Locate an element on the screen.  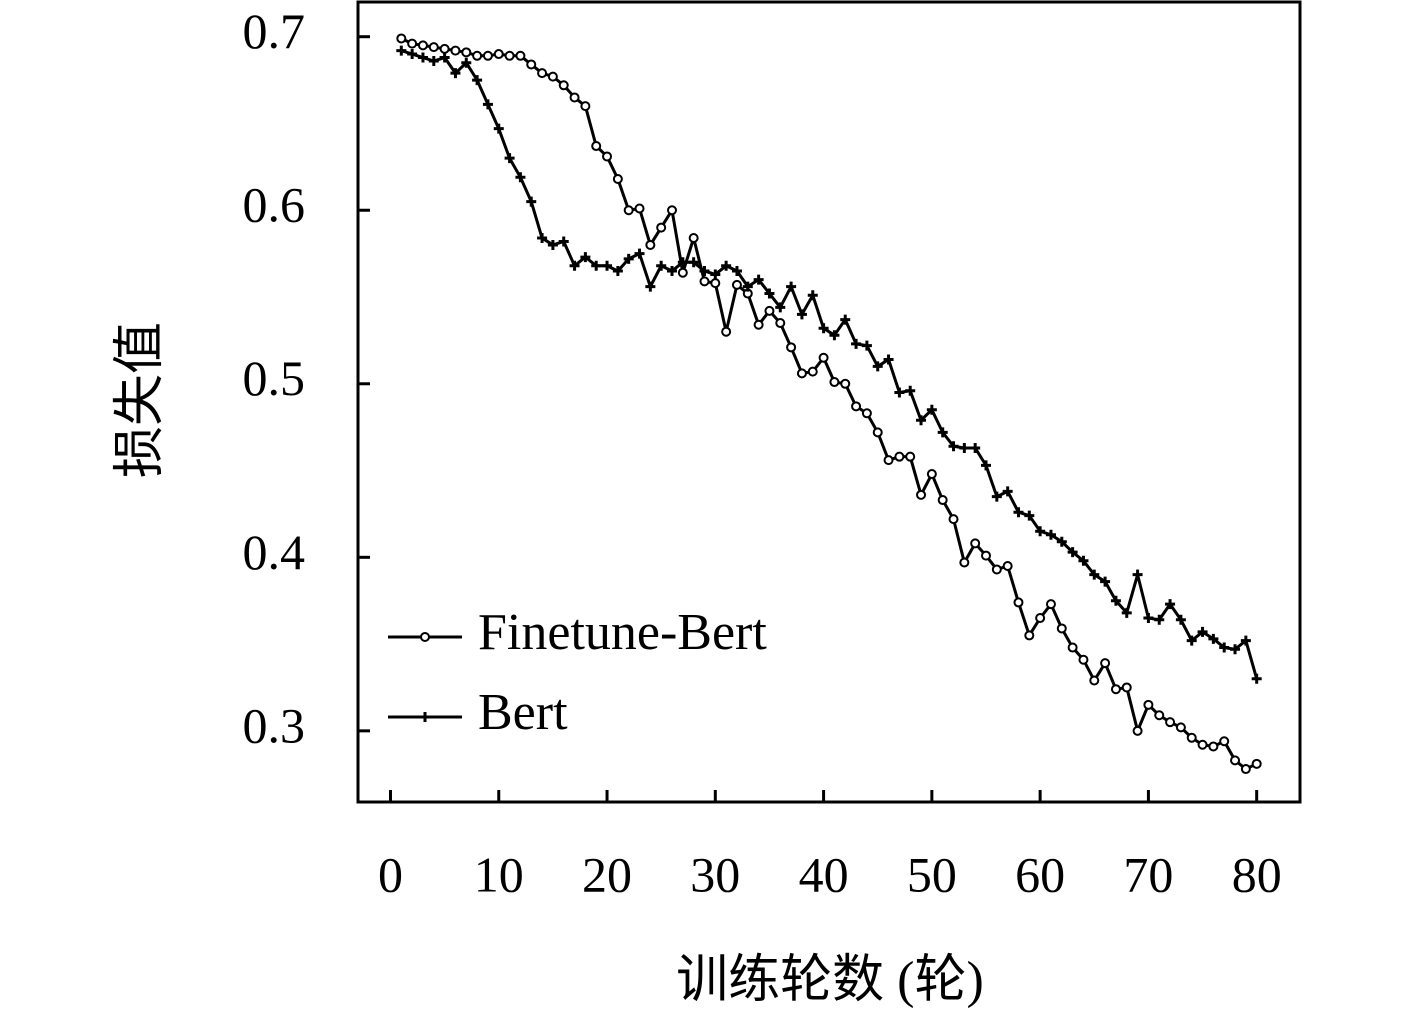
x-axis-label: 训练轮数 (轮) is located at coordinates (830, 980).